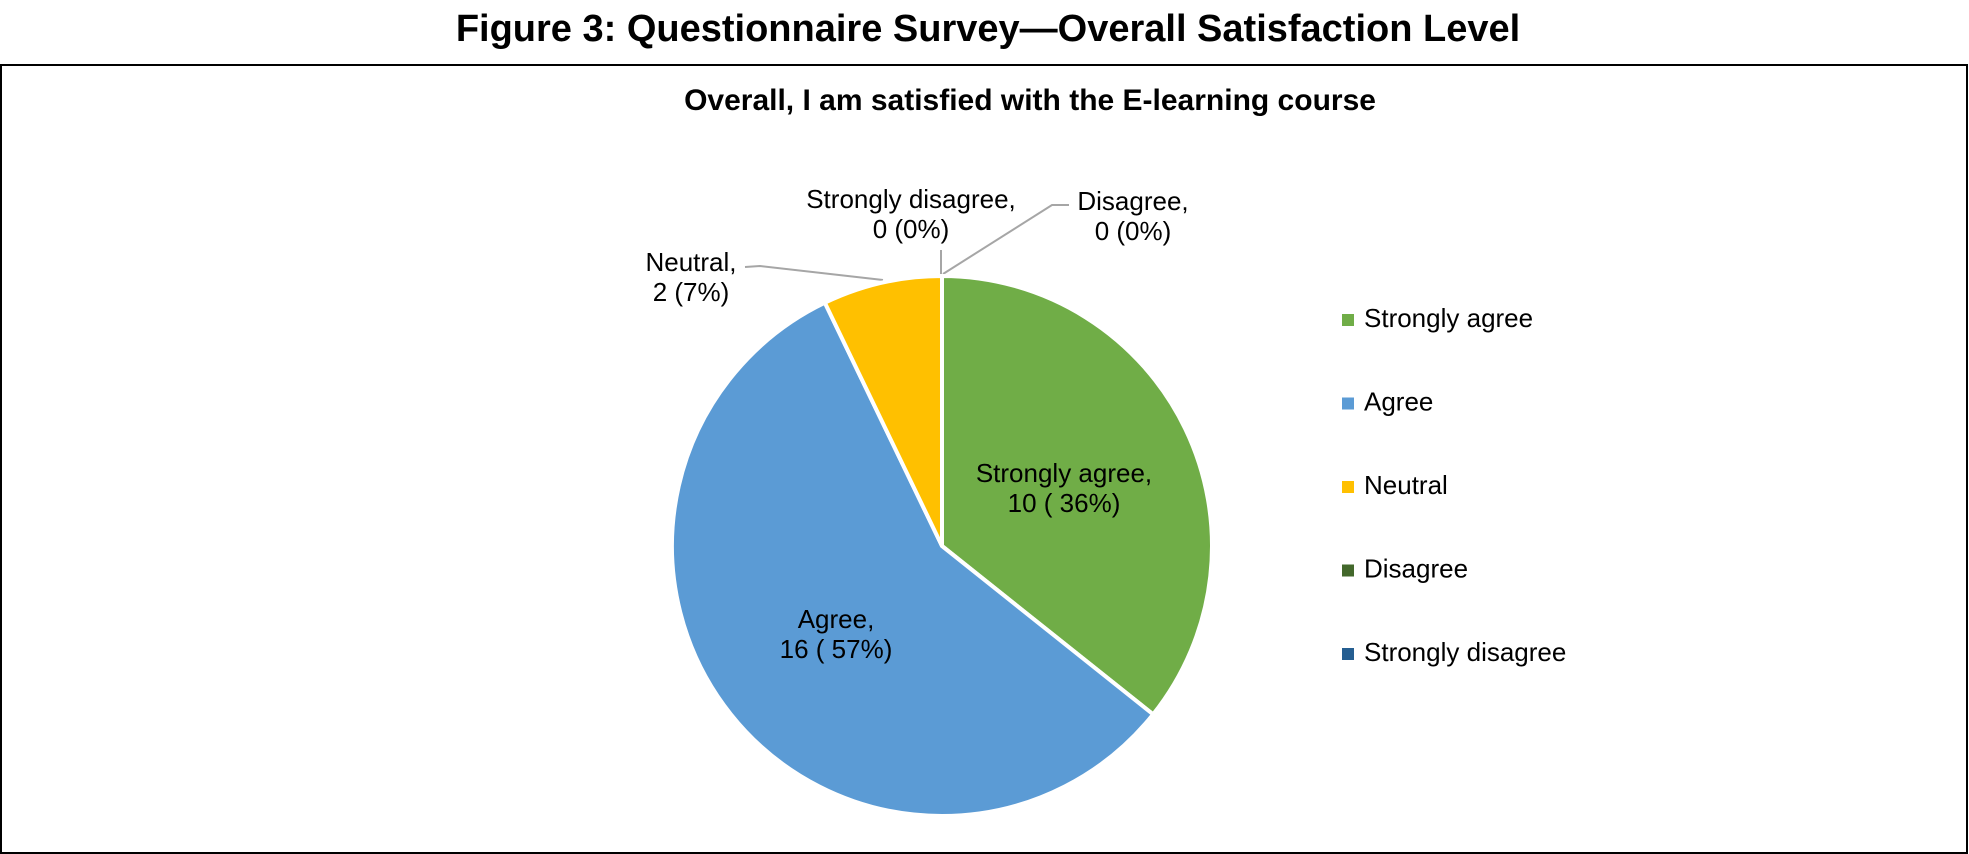 The width and height of the screenshot is (1969, 854). What do you see at coordinates (1448, 318) in the screenshot?
I see `legend-label: Strongly agree` at bounding box center [1448, 318].